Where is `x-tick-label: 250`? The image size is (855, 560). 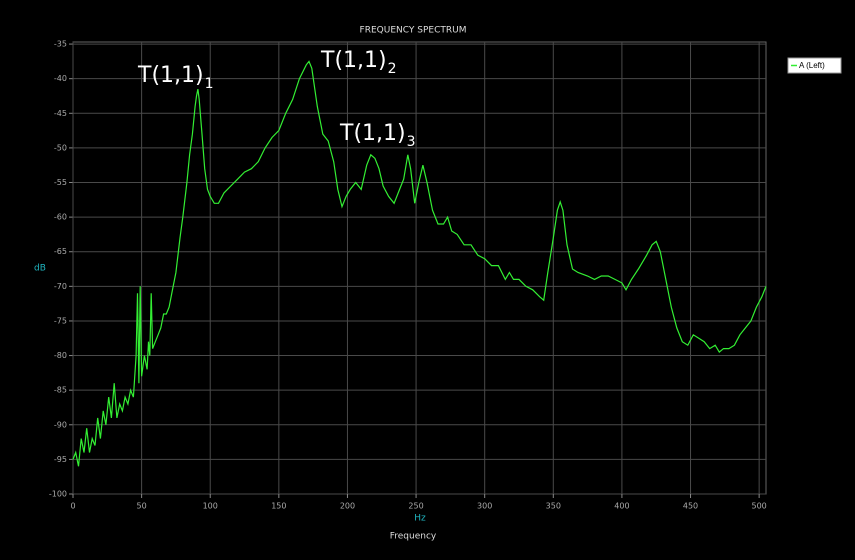 x-tick-label: 250 is located at coordinates (415, 506).